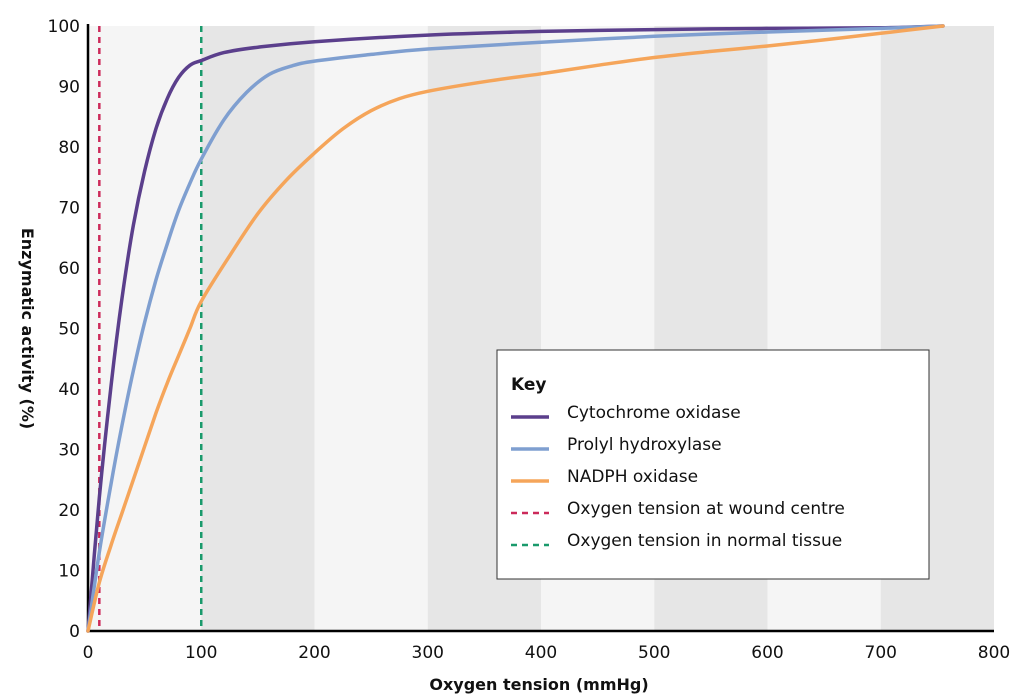 This screenshot has height=697, width=1018. I want to click on y-tick-label: 10, so click(69, 572).